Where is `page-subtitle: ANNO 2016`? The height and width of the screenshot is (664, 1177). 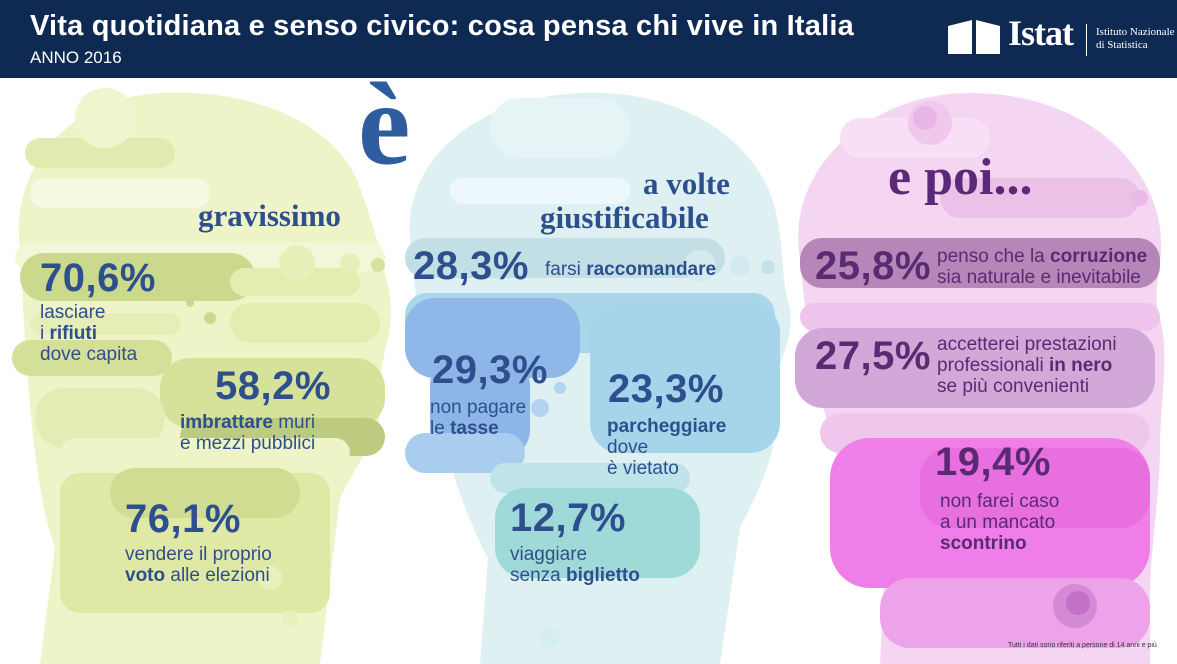 page-subtitle: ANNO 2016 is located at coordinates (76, 57).